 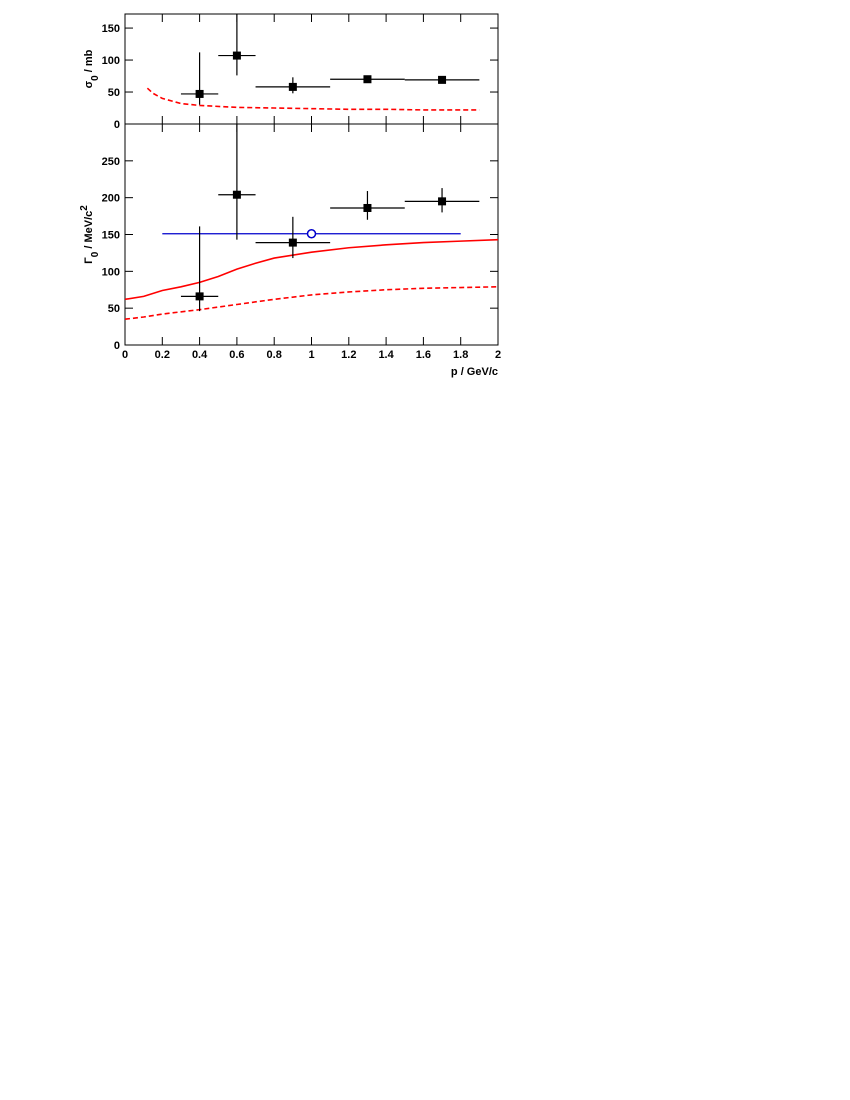 What do you see at coordinates (460, 355) in the screenshot?
I see `x-tick-label: 1.8` at bounding box center [460, 355].